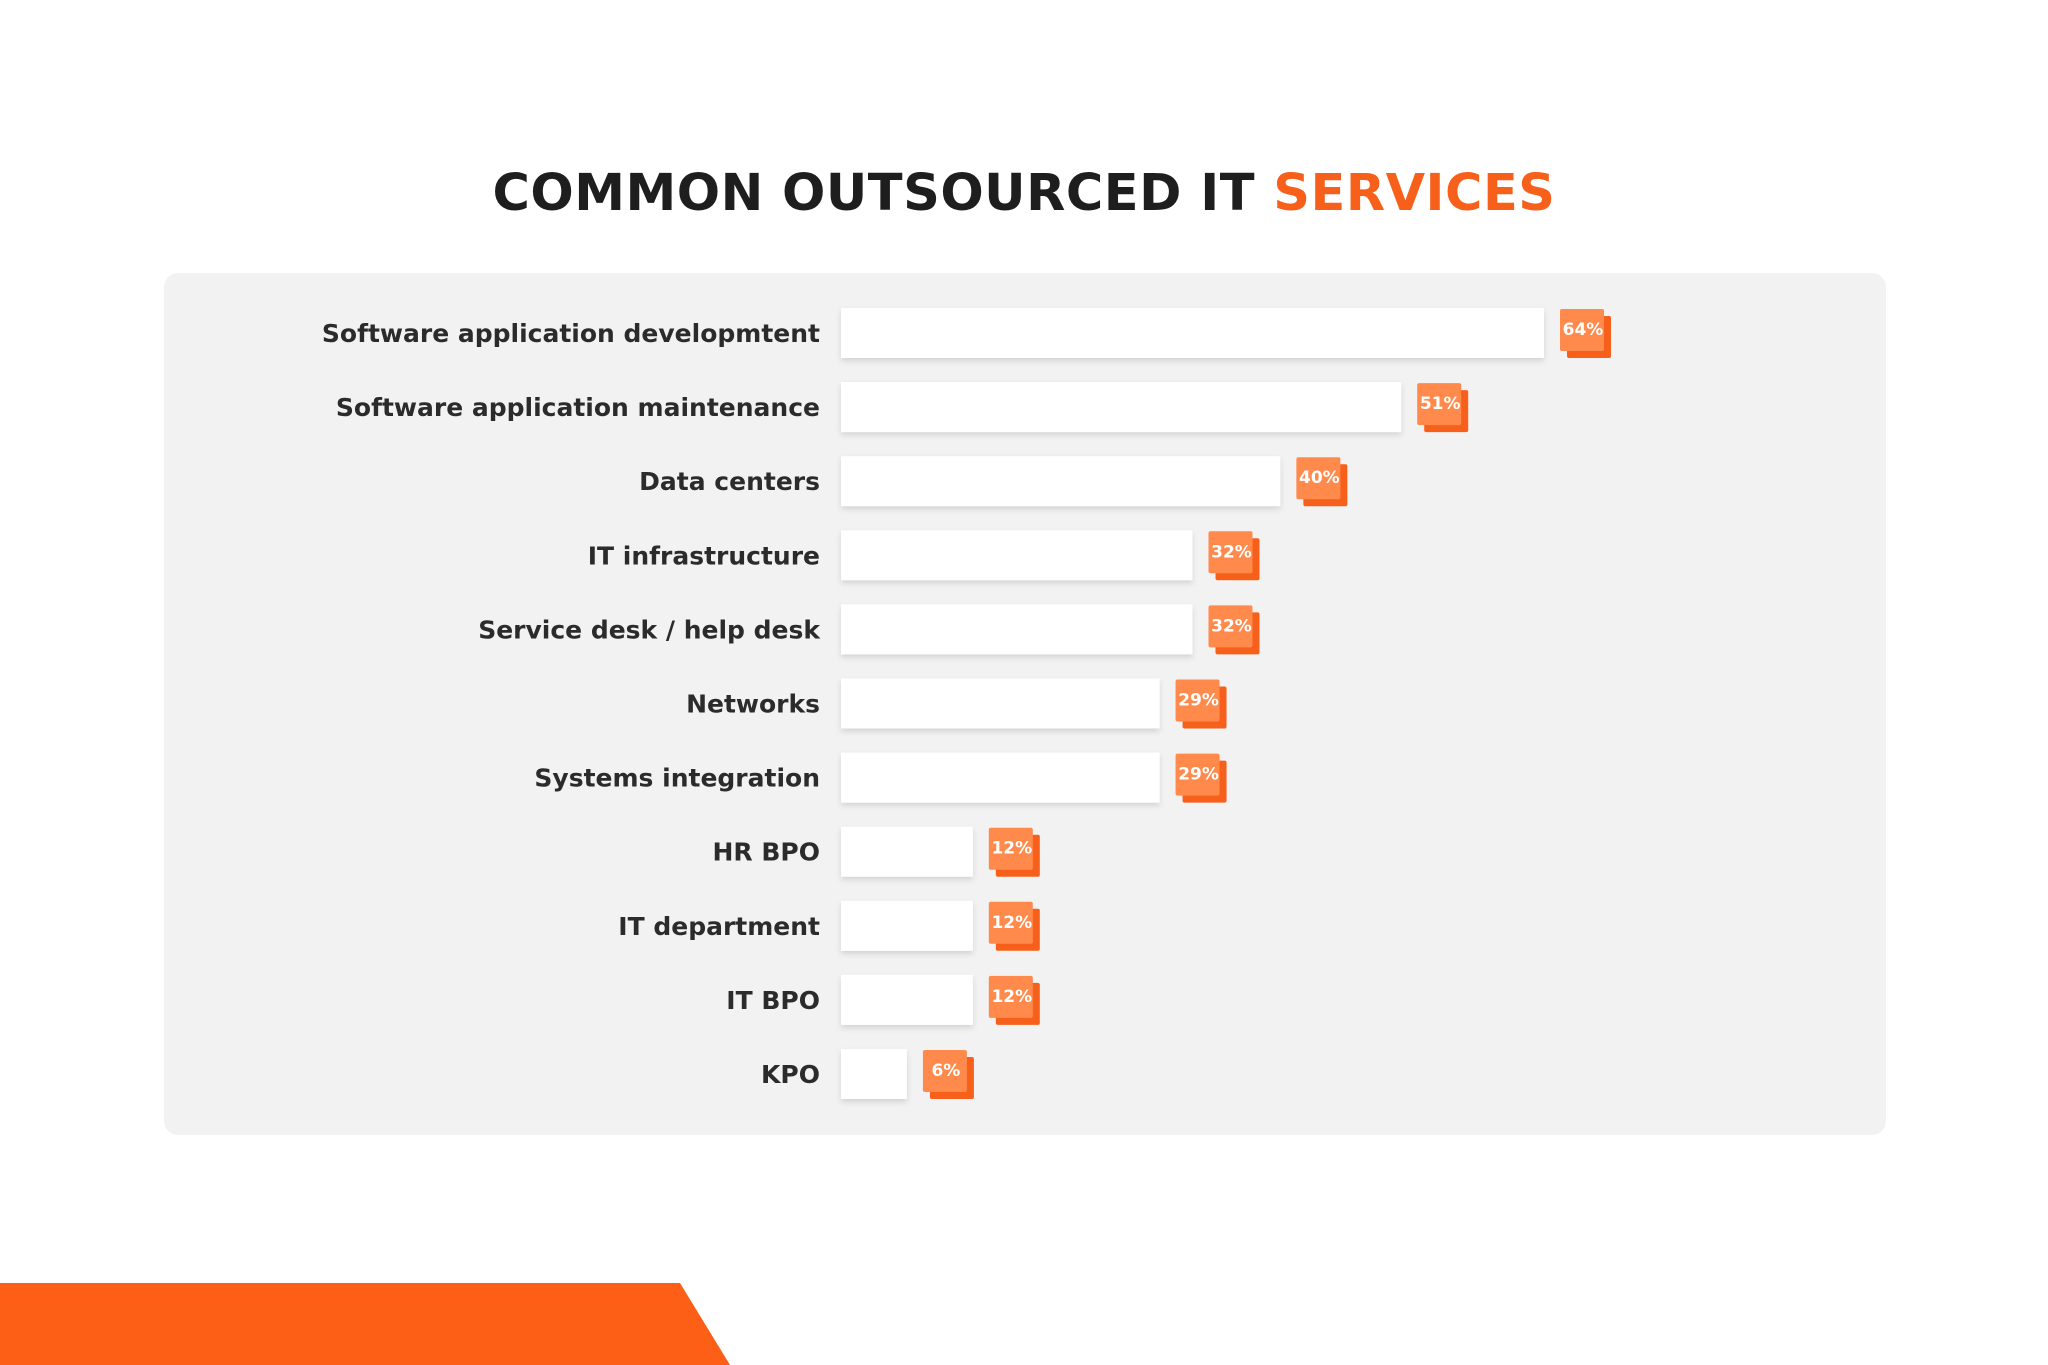 This screenshot has width=2048, height=1365. I want to click on title-main: COMMON OUTSOURCED IT, so click(873, 193).